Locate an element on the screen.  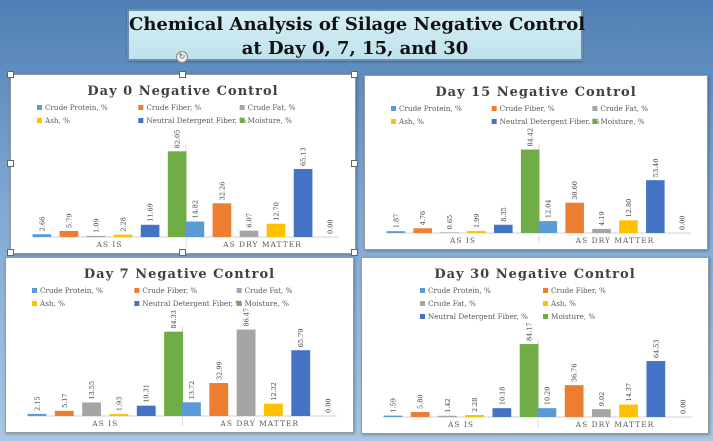
data-label: 2.15 is located at coordinates (37, 403).